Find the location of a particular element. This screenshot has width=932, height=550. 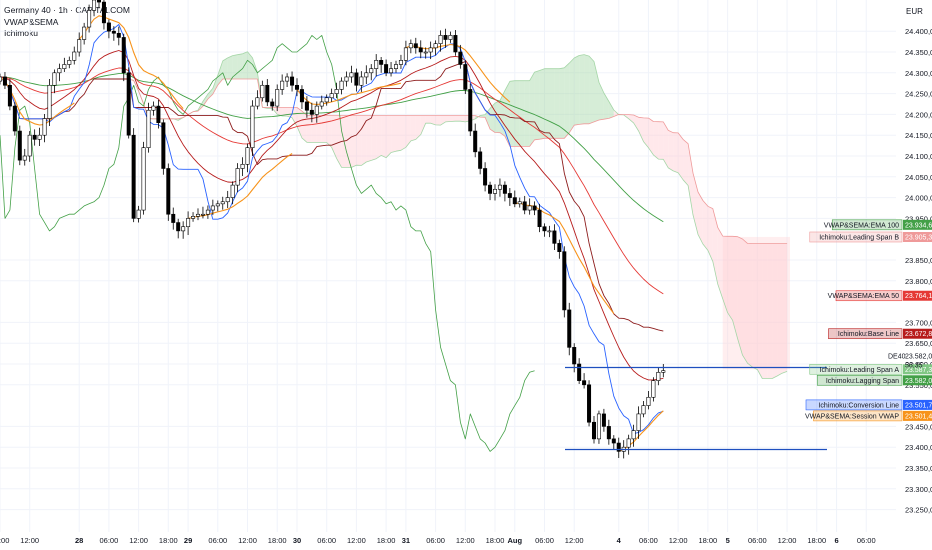

price-axis-tick: 24.350,0 is located at coordinates (918, 52).